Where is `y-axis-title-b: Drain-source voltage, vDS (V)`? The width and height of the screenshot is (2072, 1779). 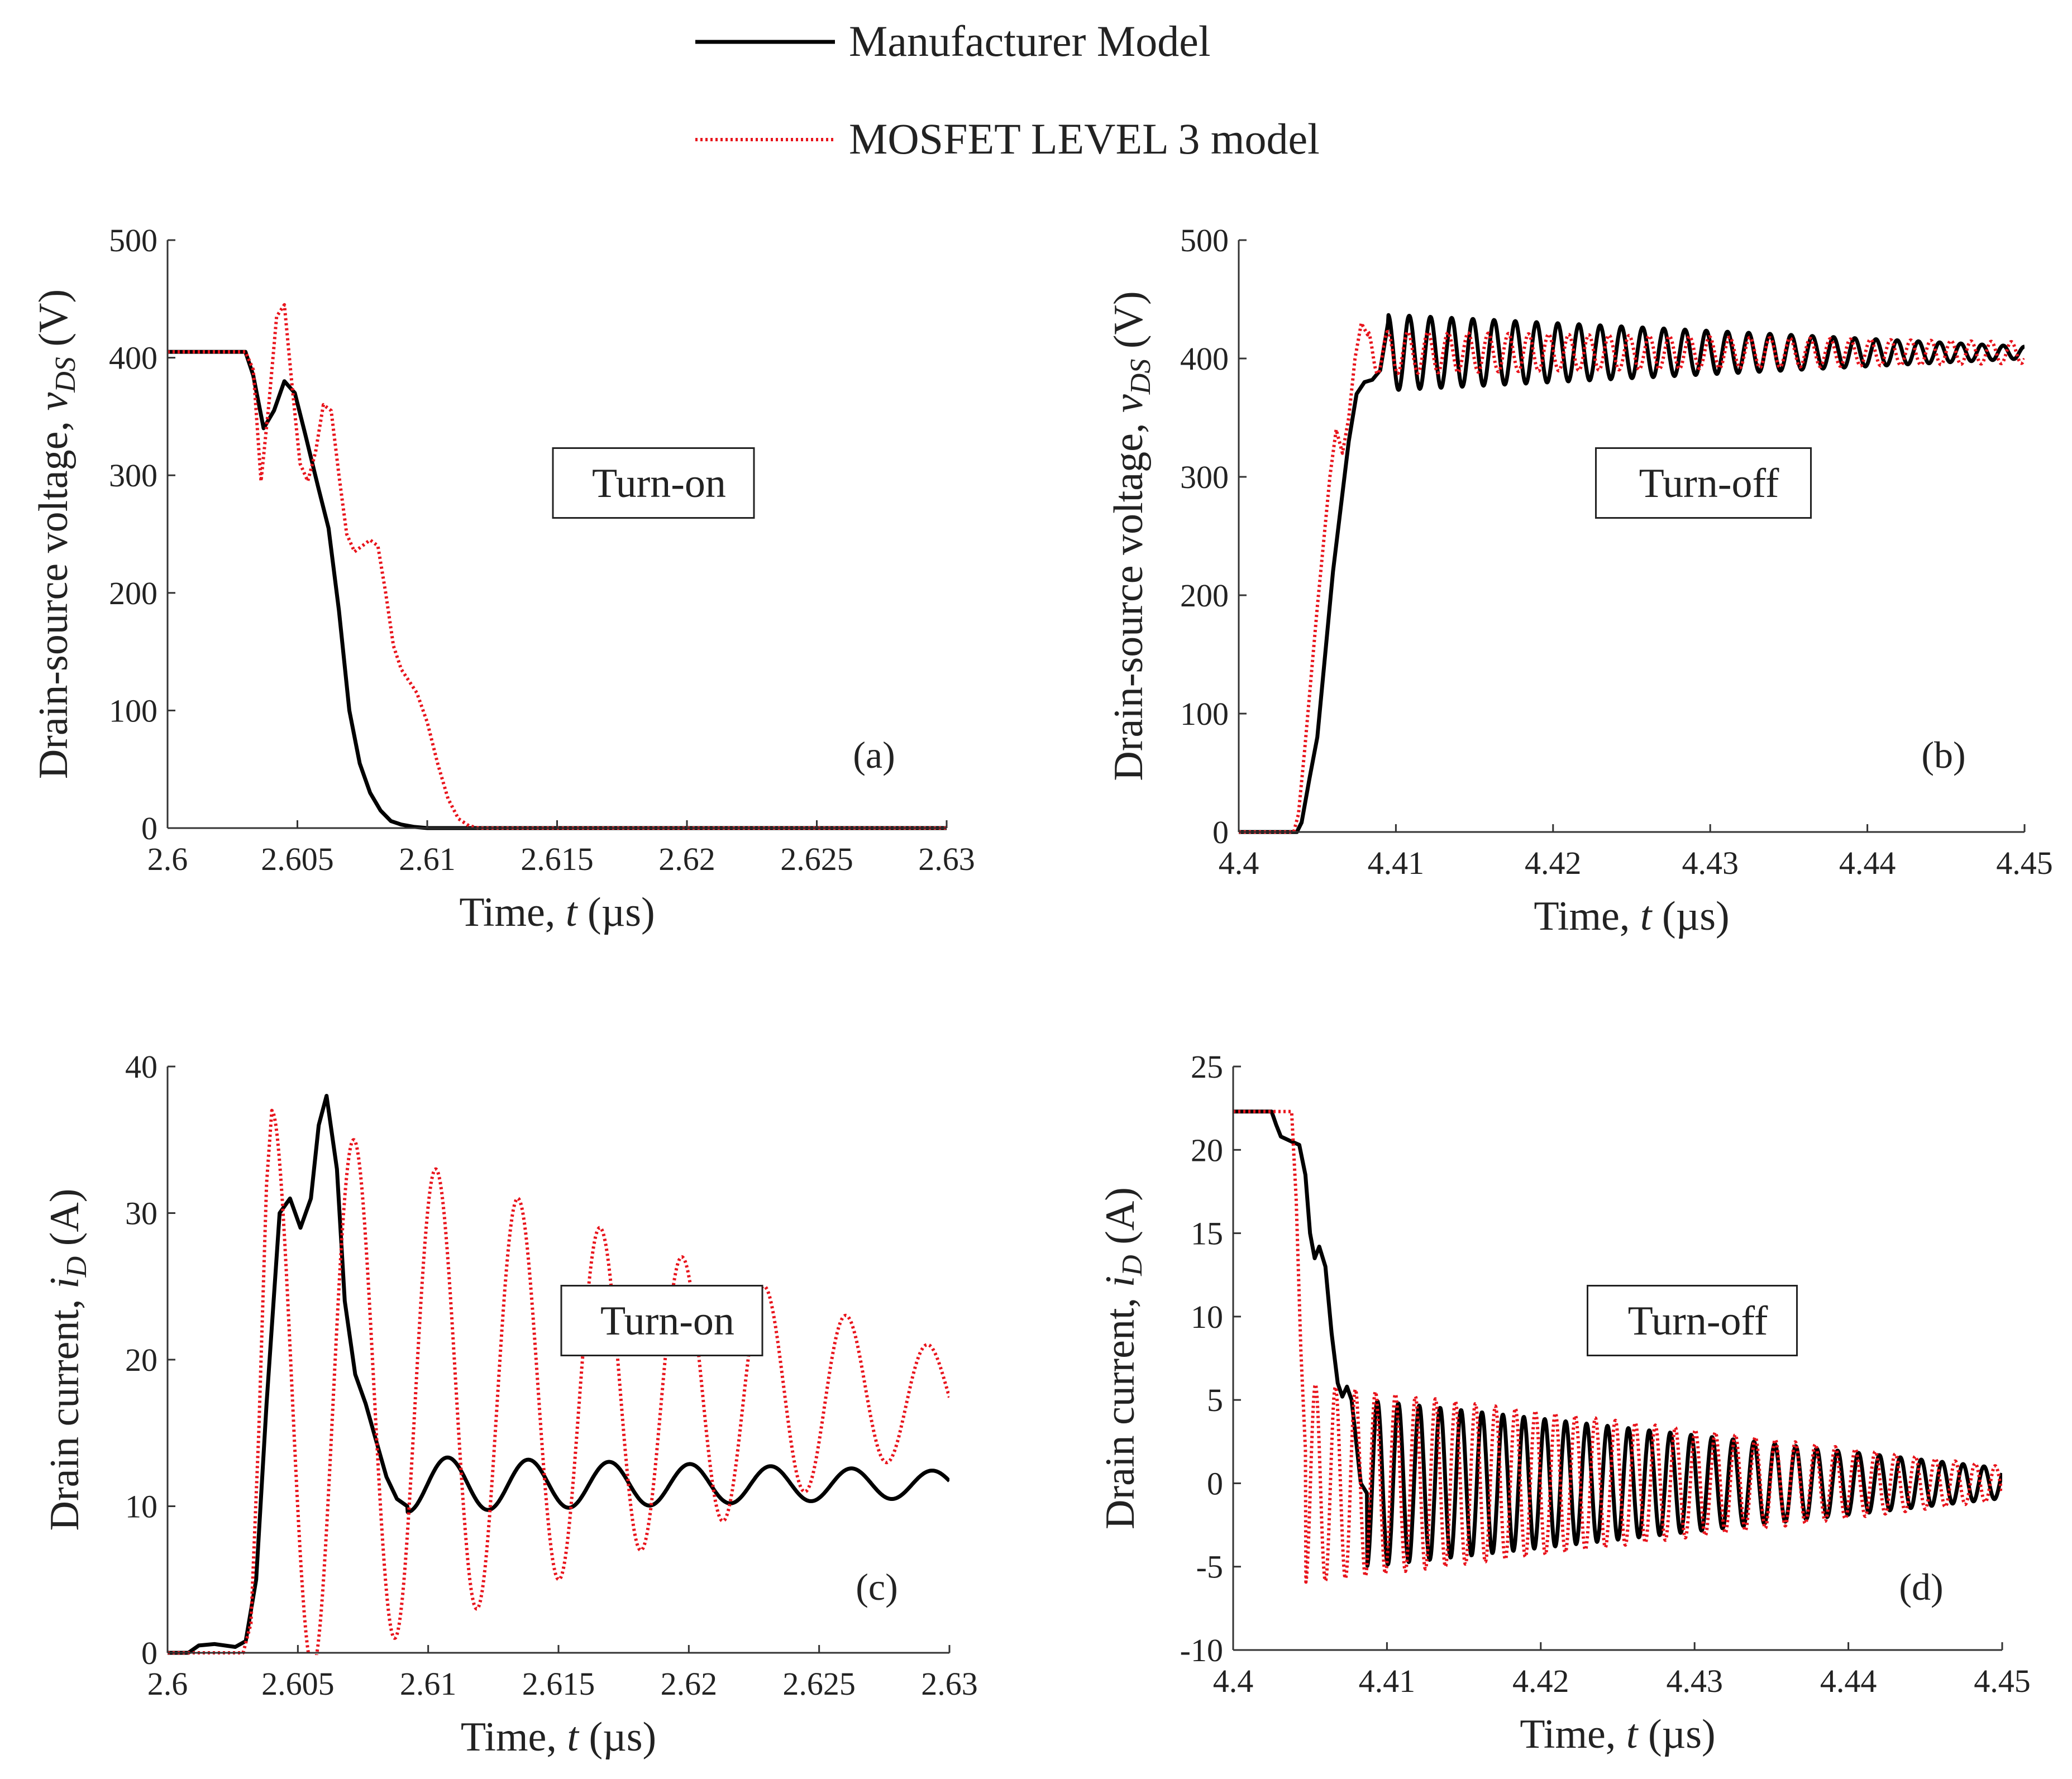 y-axis-title-b: Drain-source voltage, vDS (V) is located at coordinates (1131, 536).